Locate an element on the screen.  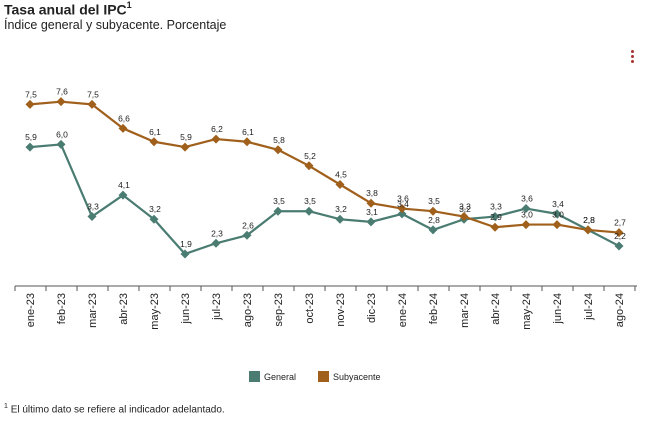
x-tick-label: dic-23 is located at coordinates (372, 308).